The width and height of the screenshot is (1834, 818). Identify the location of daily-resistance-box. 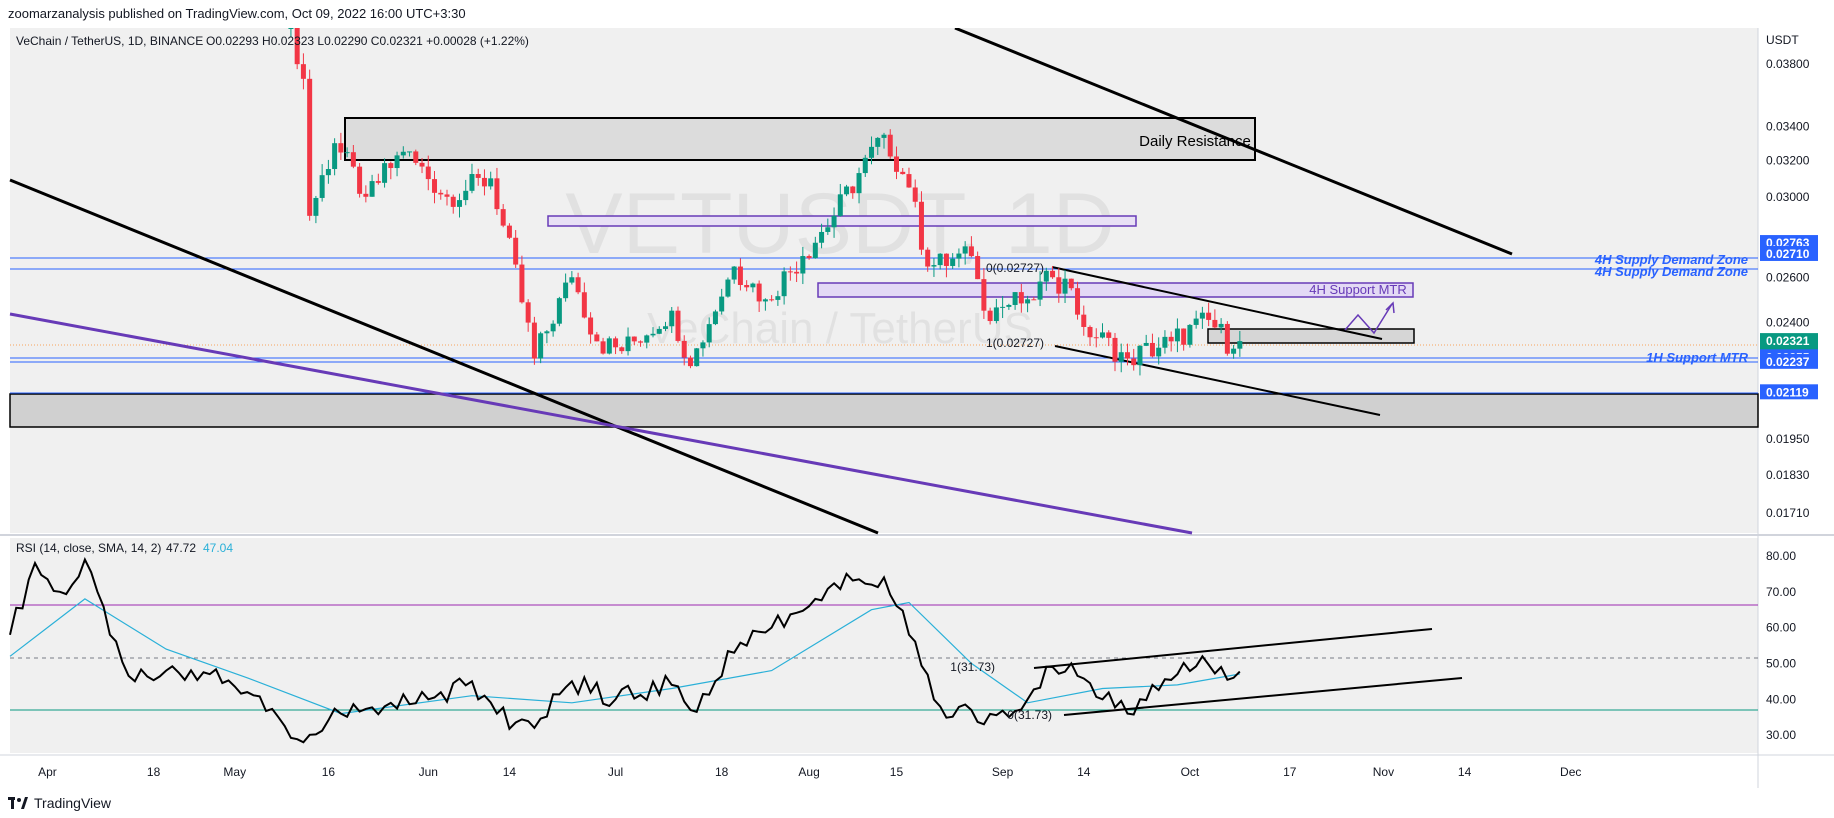
(800, 139).